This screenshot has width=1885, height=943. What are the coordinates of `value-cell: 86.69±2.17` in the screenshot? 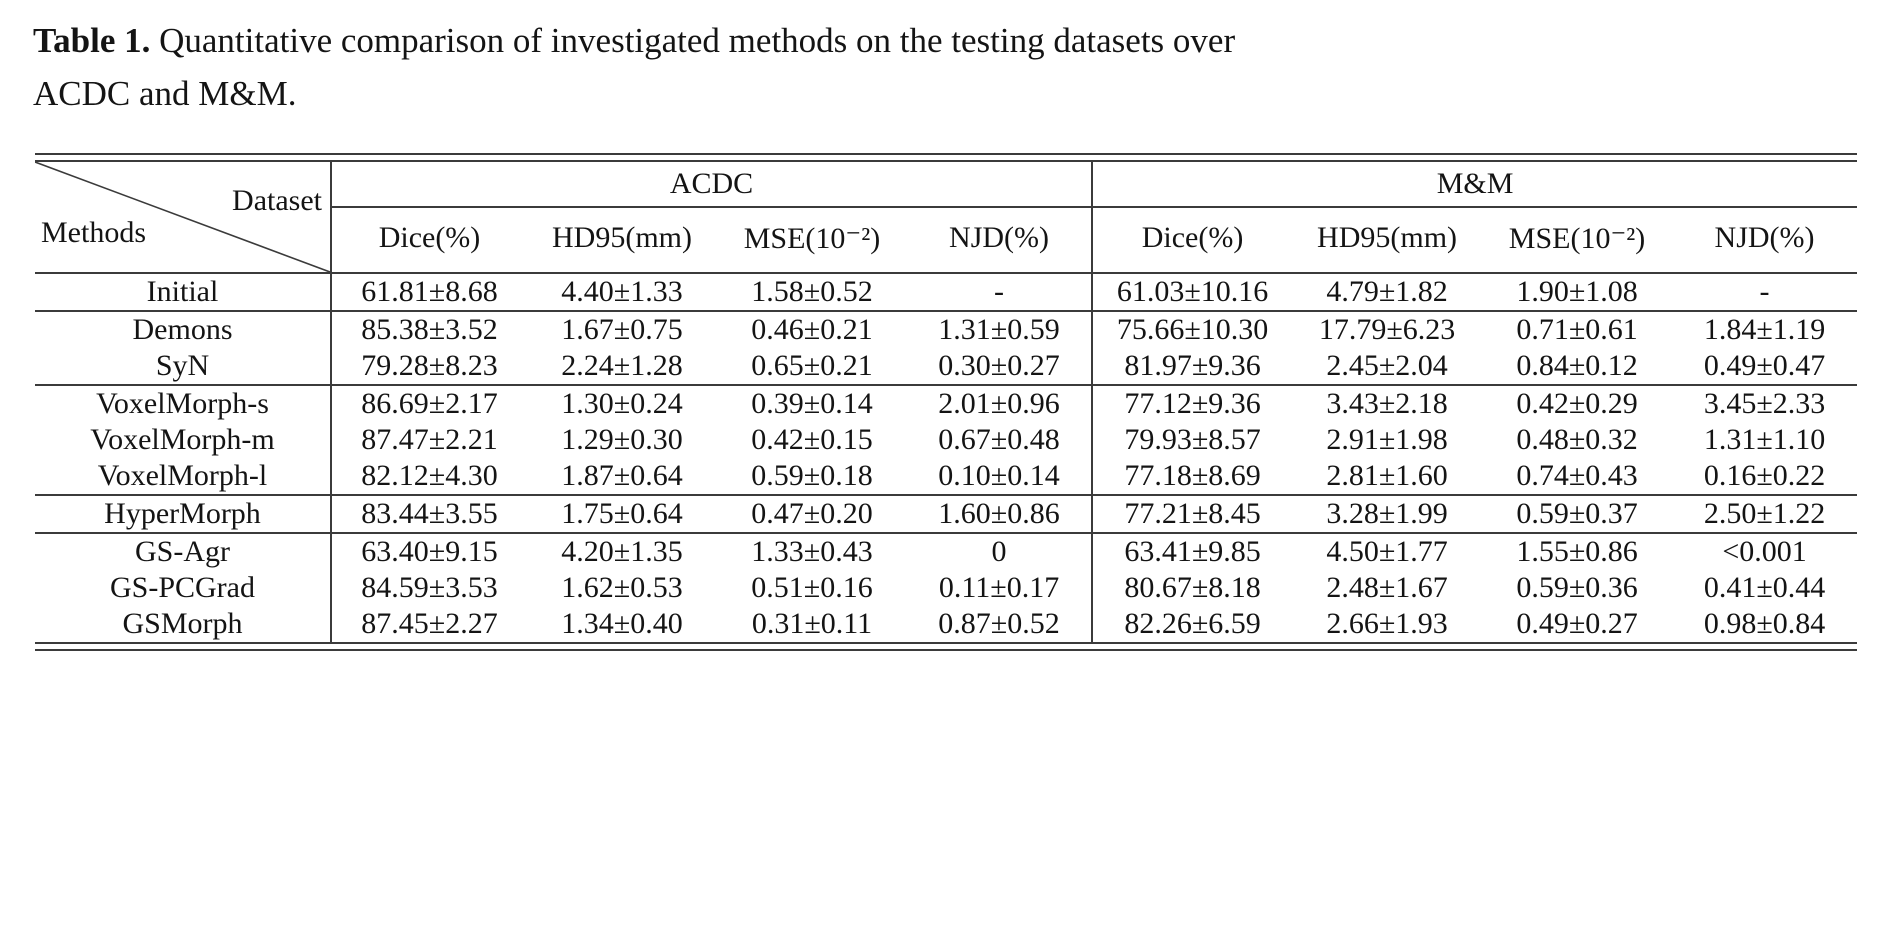 It's located at (429, 403).